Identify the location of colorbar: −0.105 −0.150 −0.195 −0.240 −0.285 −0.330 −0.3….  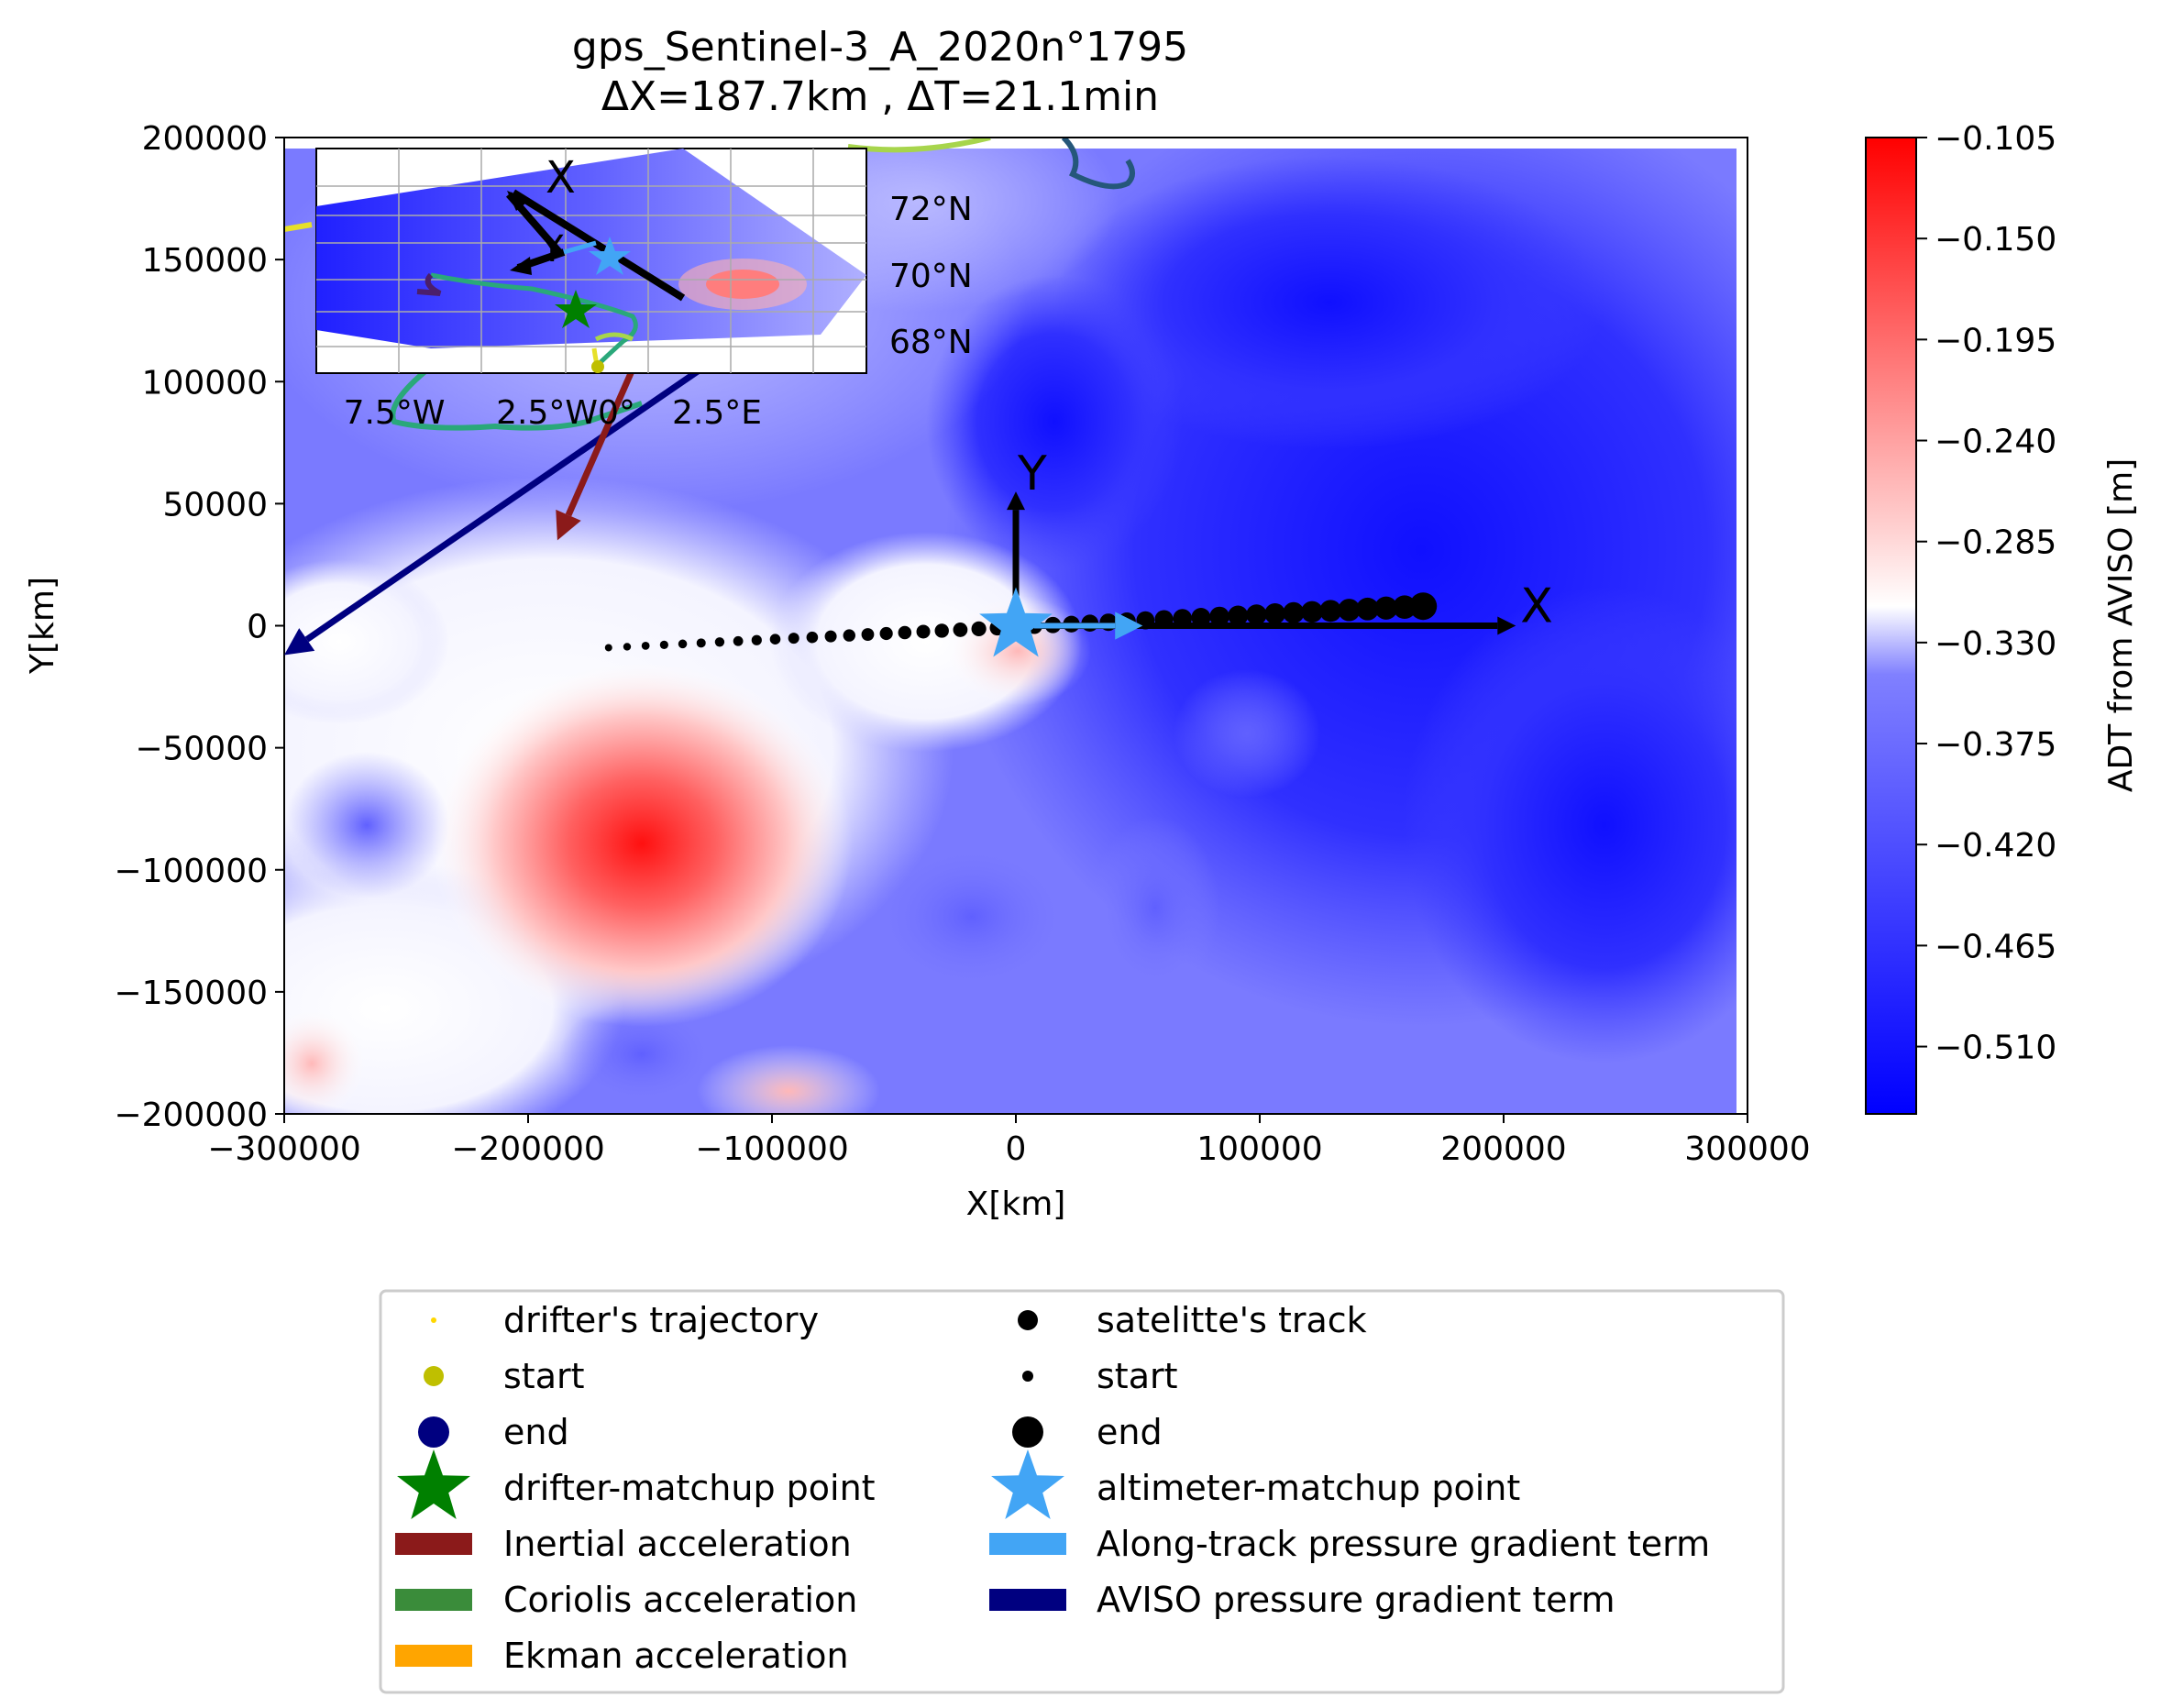
(2003, 617).